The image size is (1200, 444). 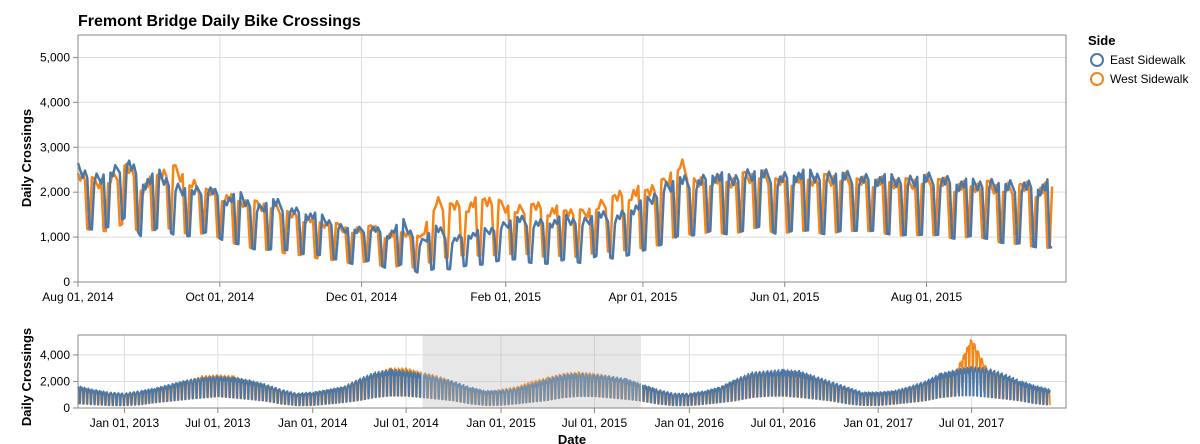 I want to click on overview-series, so click(x=564, y=373).